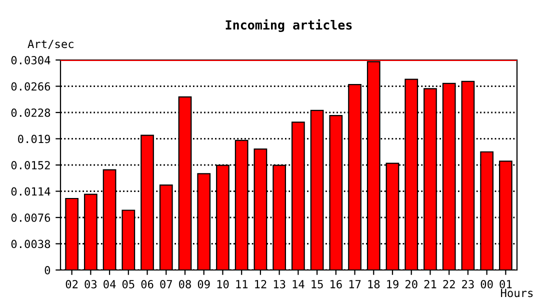  What do you see at coordinates (336, 284) in the screenshot?
I see `x-tick-label: 16` at bounding box center [336, 284].